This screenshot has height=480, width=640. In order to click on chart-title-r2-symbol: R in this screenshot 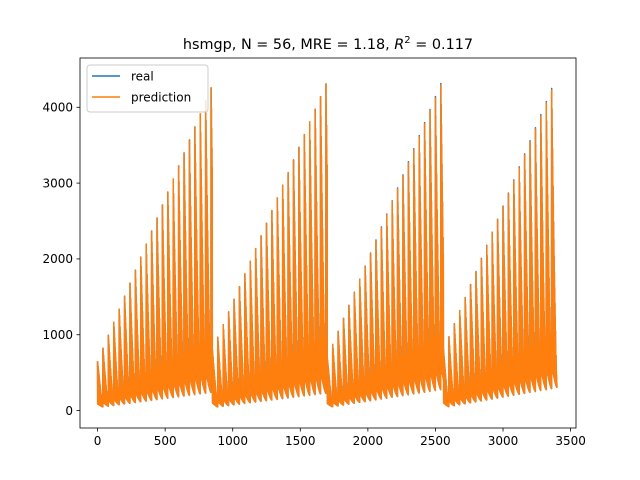, I will do `click(399, 45)`.